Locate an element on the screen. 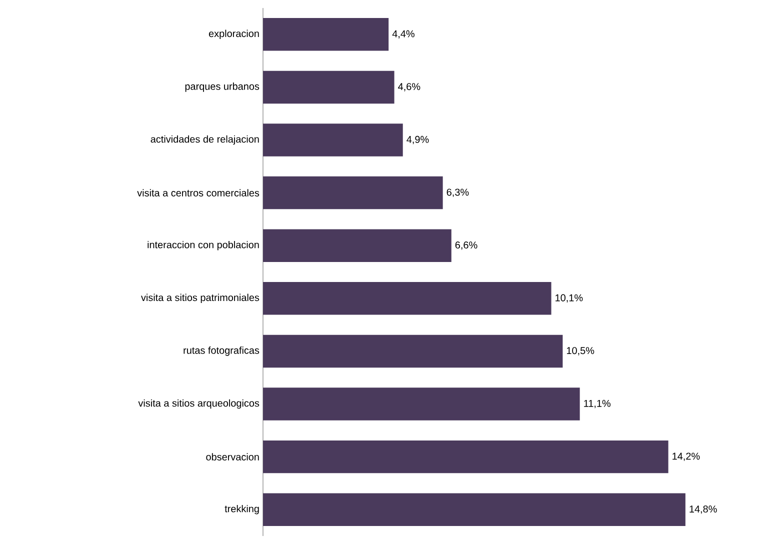 The height and width of the screenshot is (544, 775). y-tick-label: trekking is located at coordinates (241, 509).